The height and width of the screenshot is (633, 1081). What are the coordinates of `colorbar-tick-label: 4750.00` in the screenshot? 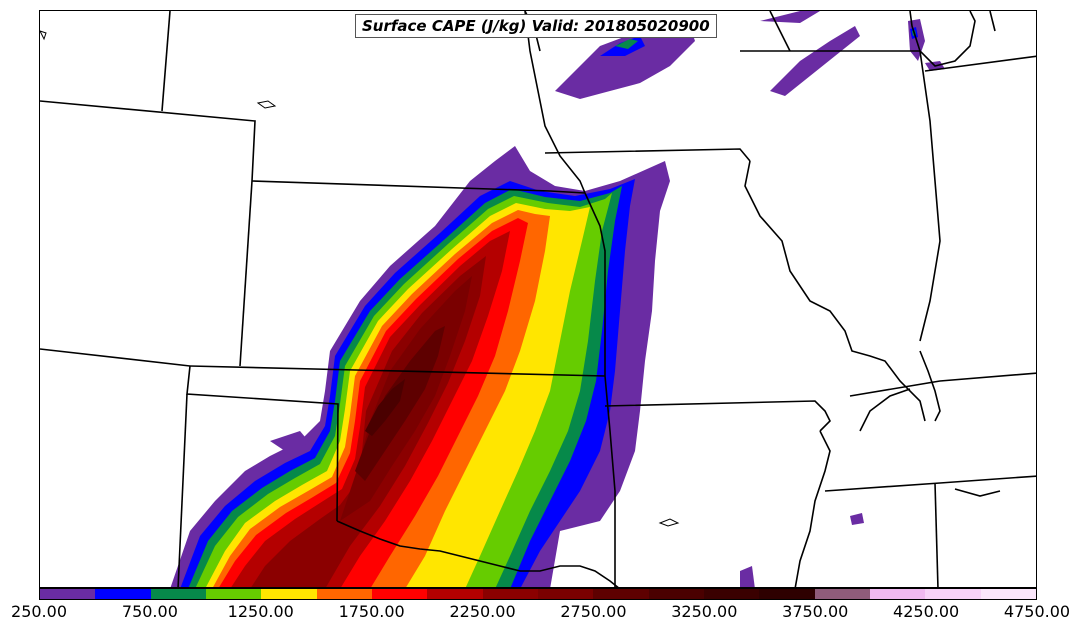 It's located at (1037, 611).